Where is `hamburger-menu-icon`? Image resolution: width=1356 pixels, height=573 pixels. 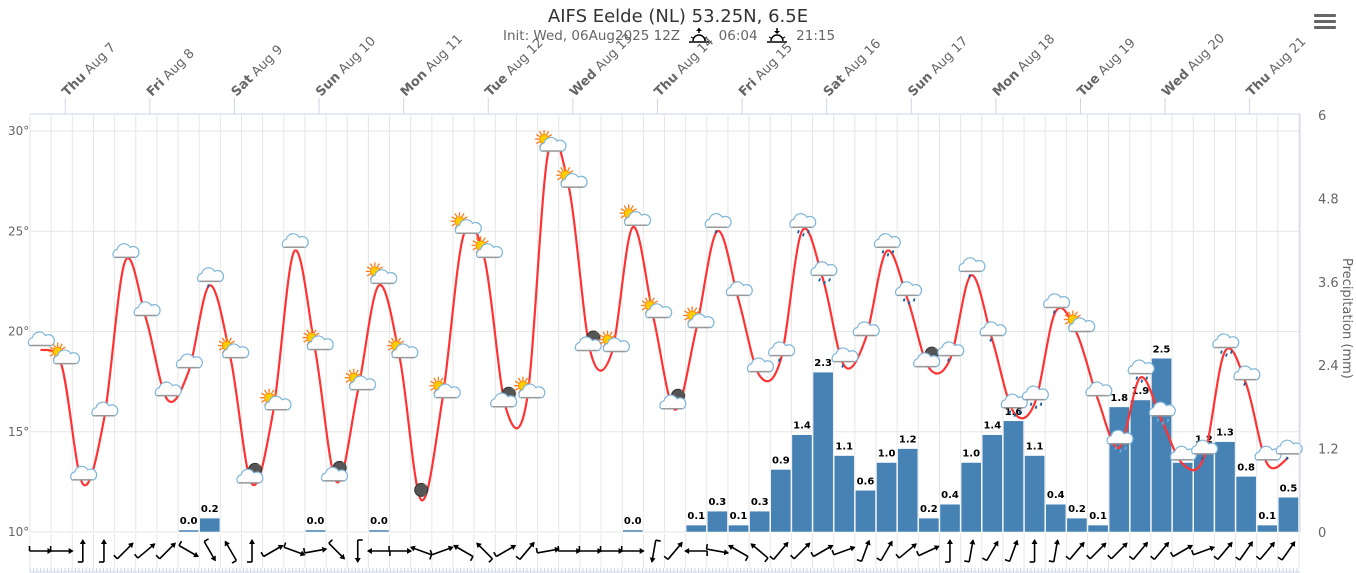 hamburger-menu-icon is located at coordinates (1325, 23).